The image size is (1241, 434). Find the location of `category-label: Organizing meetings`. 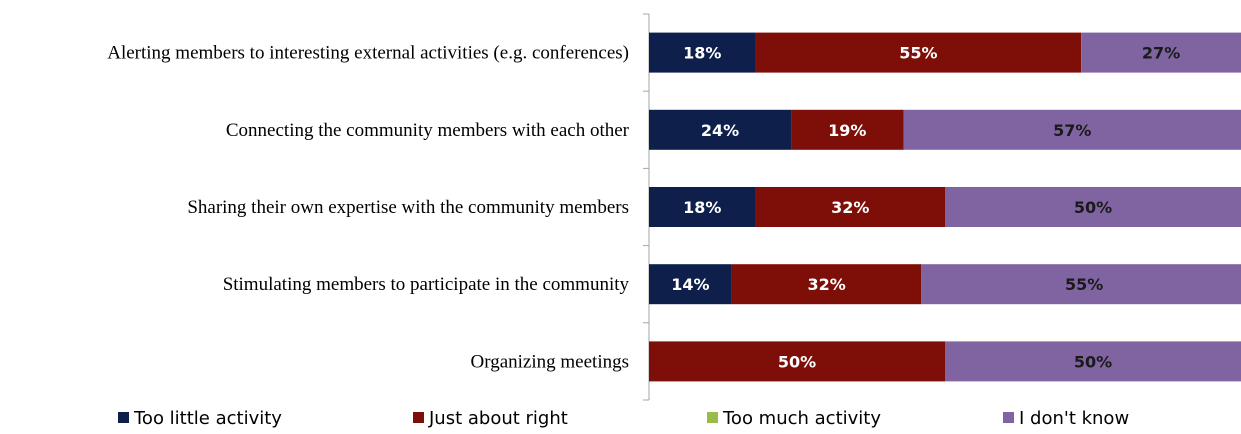

category-label: Organizing meetings is located at coordinates (550, 361).